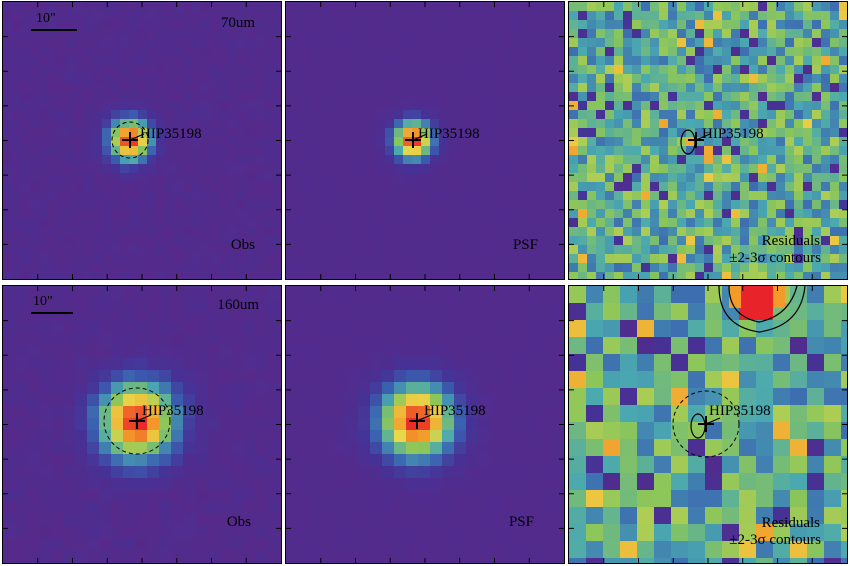 Image resolution: width=850 pixels, height=566 pixels. Describe the element at coordinates (237, 23) in the screenshot. I see `band-label: 70um` at that location.